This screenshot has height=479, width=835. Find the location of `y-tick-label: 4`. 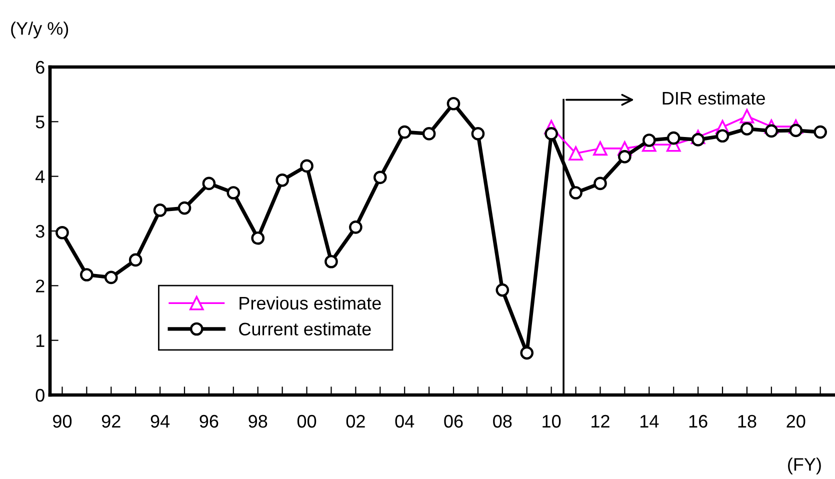

y-tick-label: 4 is located at coordinates (40, 176).